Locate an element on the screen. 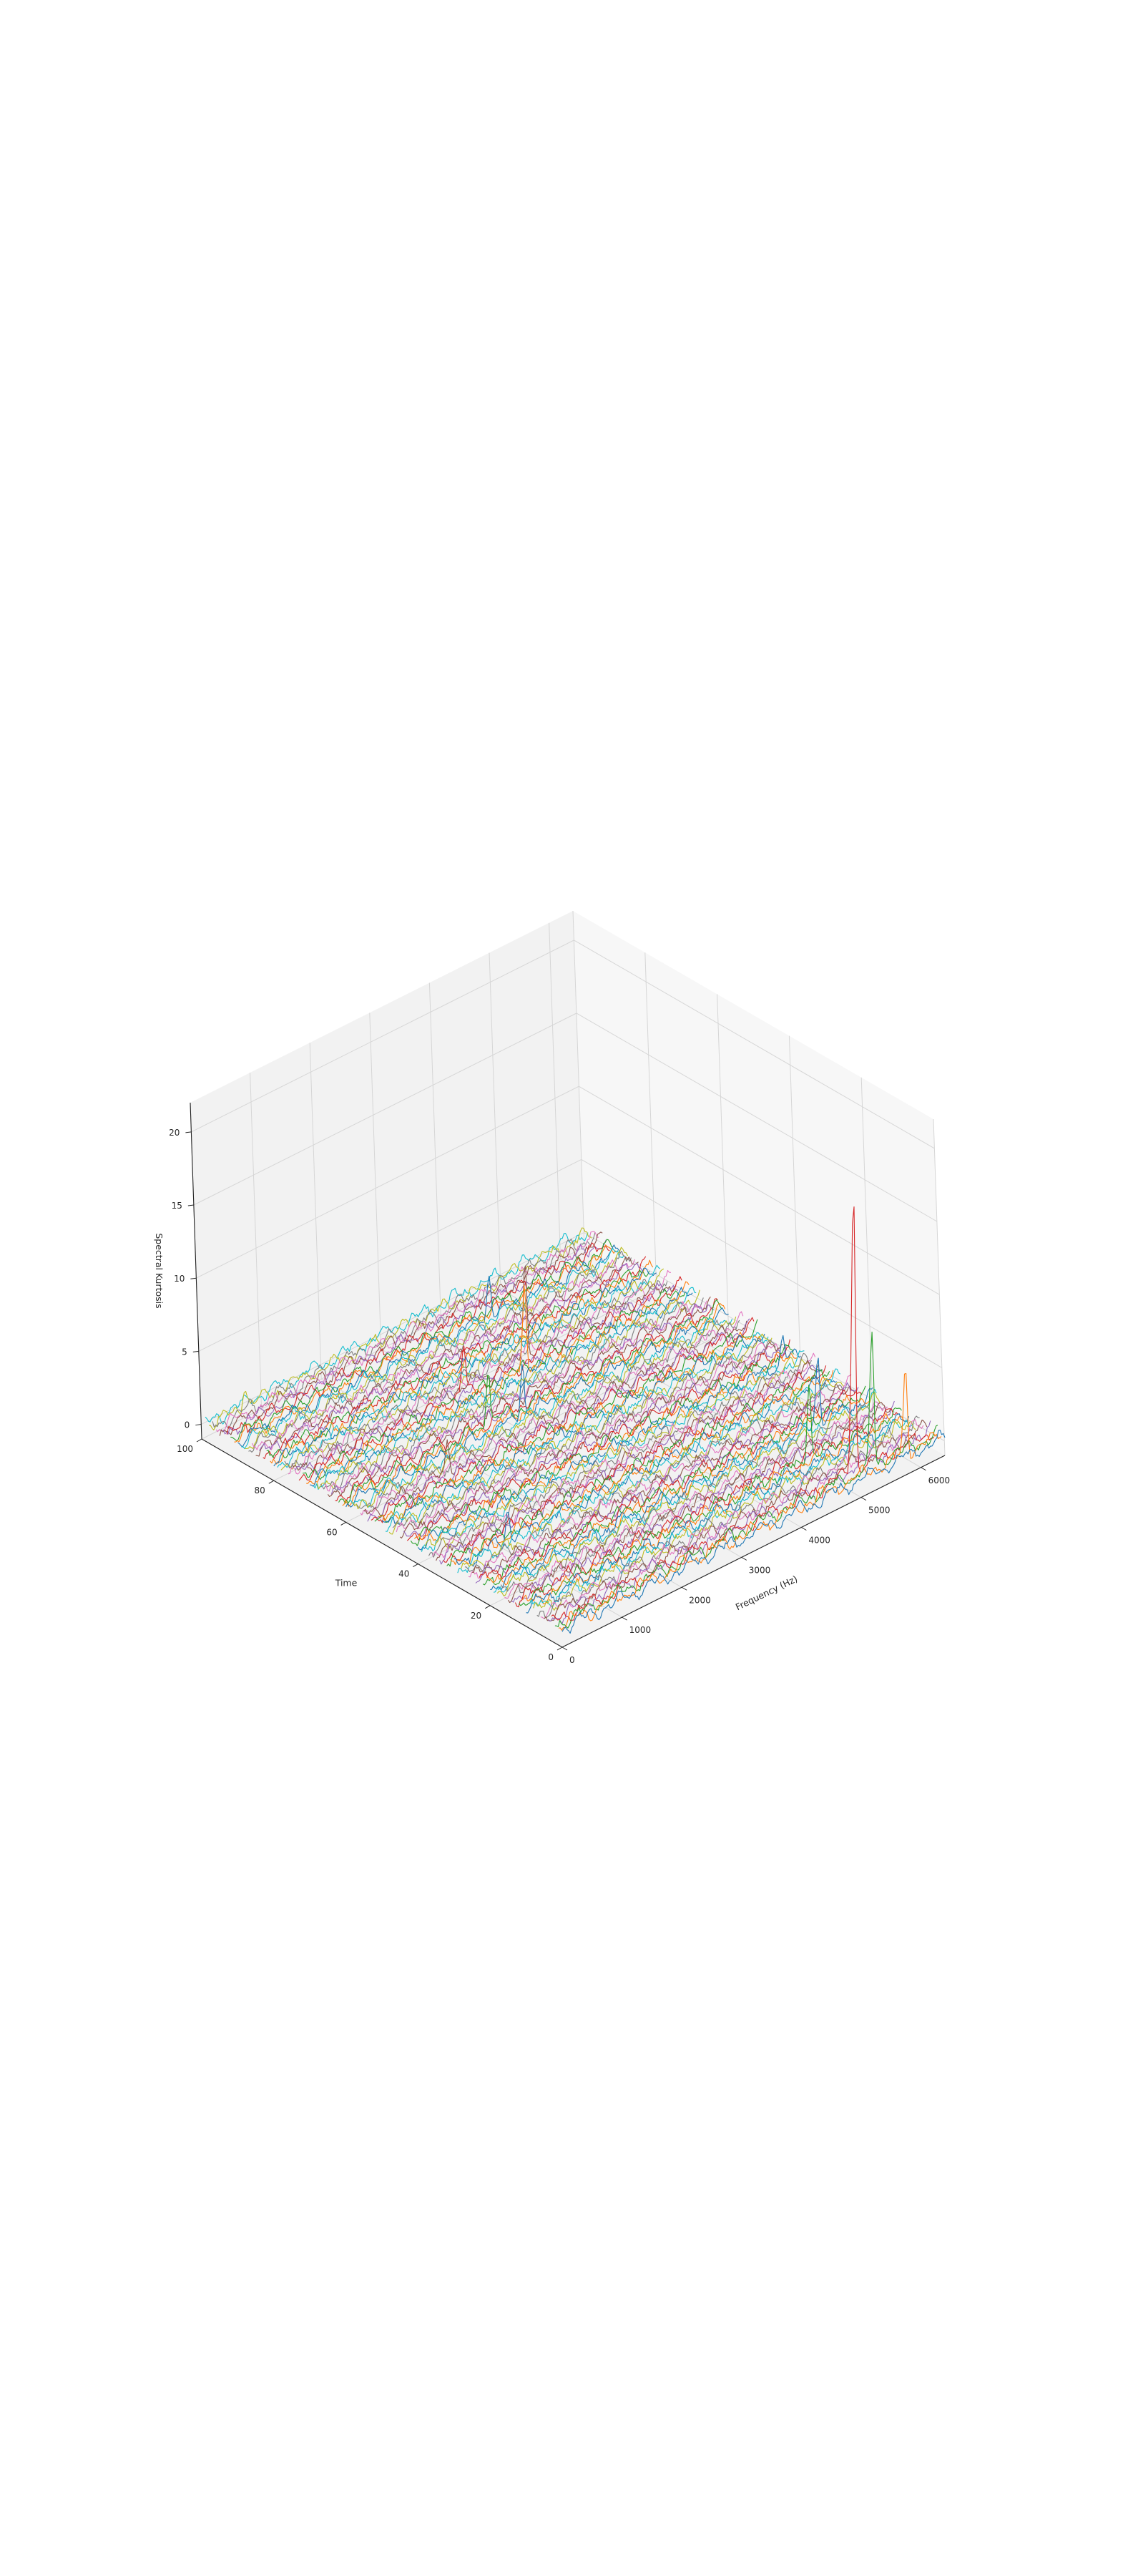  y-tick-label: 60 is located at coordinates (331, 1532).